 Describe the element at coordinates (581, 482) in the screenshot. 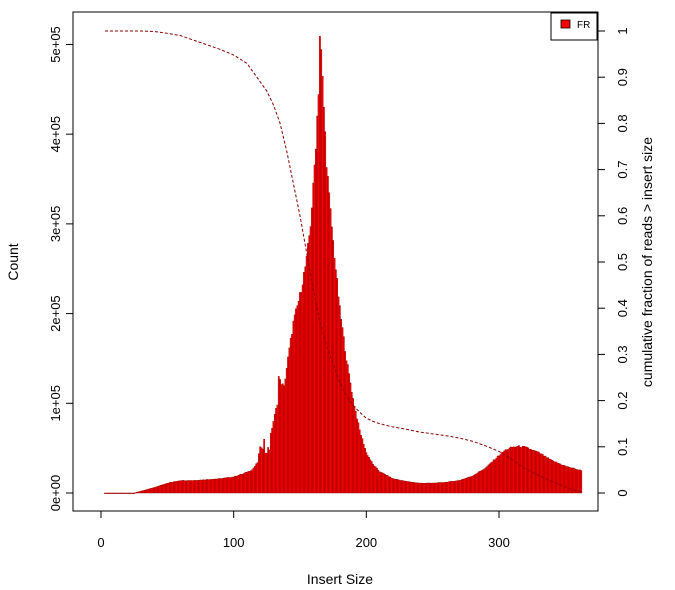

I see `histogram-bar` at that location.